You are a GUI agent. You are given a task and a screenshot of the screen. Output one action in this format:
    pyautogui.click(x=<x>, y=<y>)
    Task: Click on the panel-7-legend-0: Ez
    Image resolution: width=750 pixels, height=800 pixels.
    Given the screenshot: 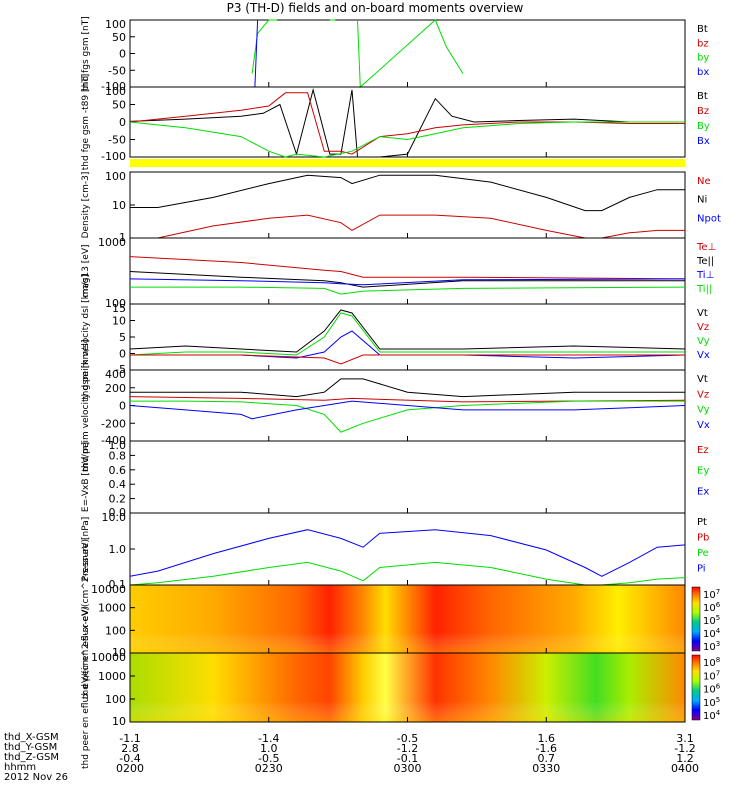 What is the action you would take?
    pyautogui.click(x=703, y=450)
    